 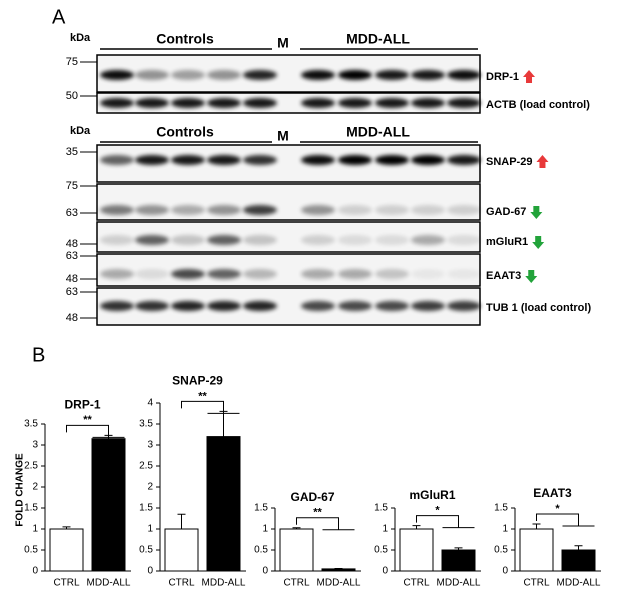 I want to click on group-label: MDD-ALL, so click(x=378, y=39).